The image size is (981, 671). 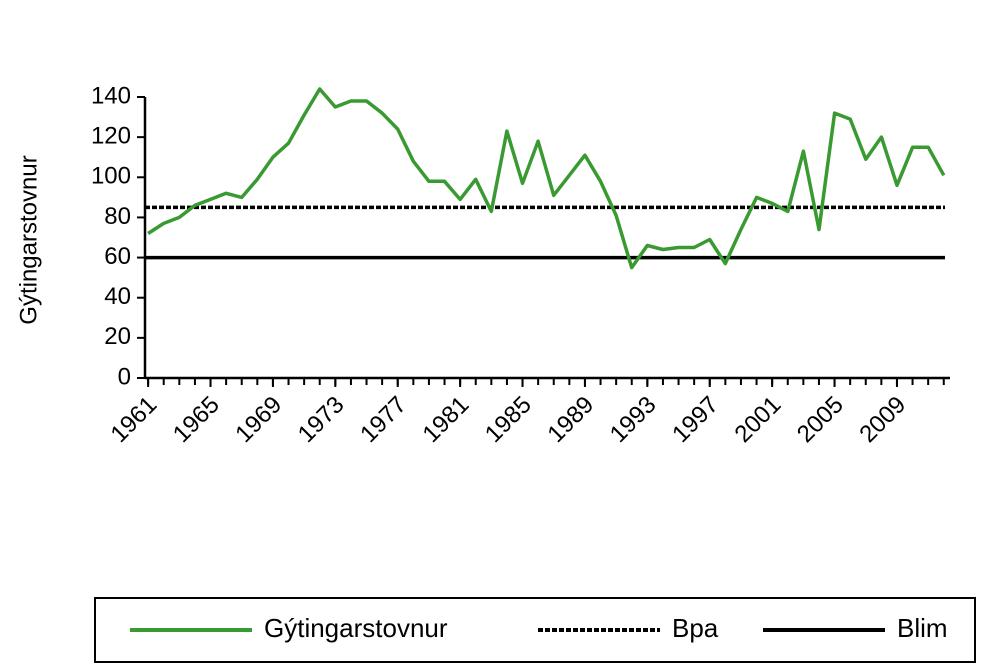 What do you see at coordinates (758, 419) in the screenshot?
I see `x-tick-label: 2001` at bounding box center [758, 419].